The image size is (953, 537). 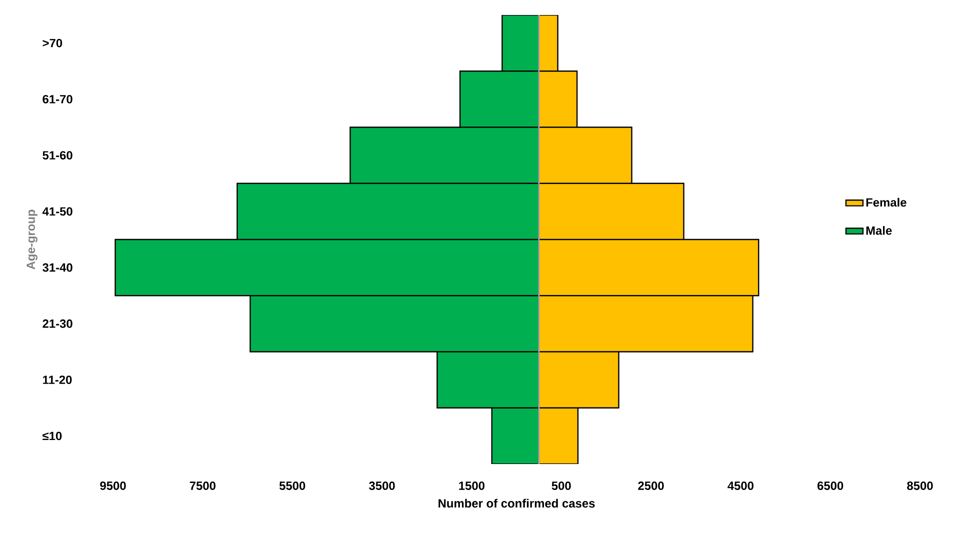 I want to click on y-tick-label: 41-50, so click(x=57, y=211).